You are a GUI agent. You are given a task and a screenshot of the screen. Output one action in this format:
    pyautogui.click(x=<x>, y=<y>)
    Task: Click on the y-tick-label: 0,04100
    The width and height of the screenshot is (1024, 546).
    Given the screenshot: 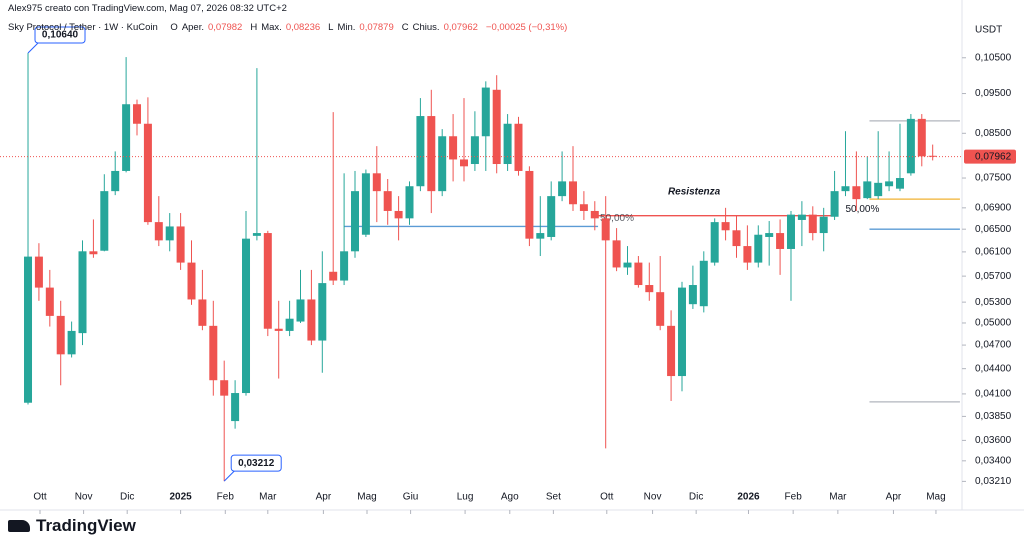 What is the action you would take?
    pyautogui.click(x=993, y=394)
    